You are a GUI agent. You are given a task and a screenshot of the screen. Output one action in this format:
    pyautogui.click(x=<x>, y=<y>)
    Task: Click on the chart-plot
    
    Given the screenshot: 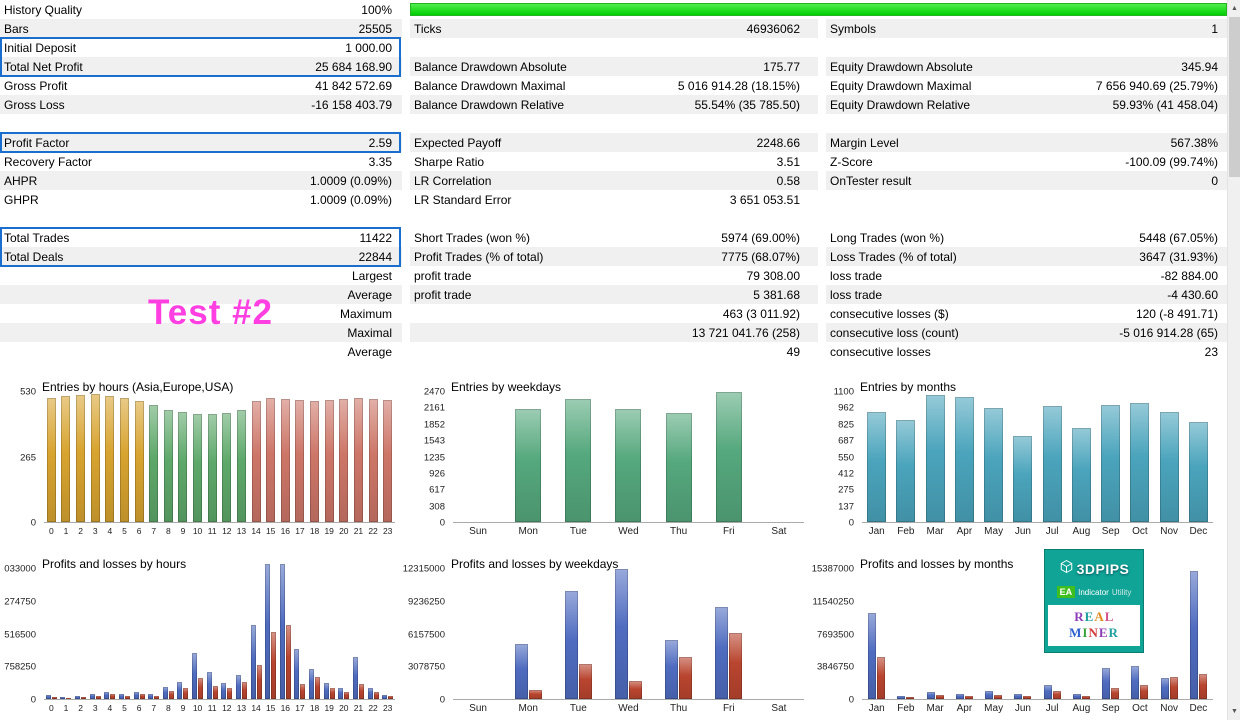 What is the action you would take?
    pyautogui.click(x=1037, y=457)
    